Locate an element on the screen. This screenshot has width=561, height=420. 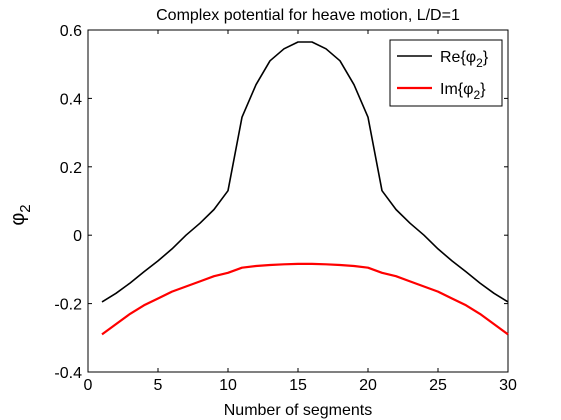
x-tick-label: 15 is located at coordinates (298, 385).